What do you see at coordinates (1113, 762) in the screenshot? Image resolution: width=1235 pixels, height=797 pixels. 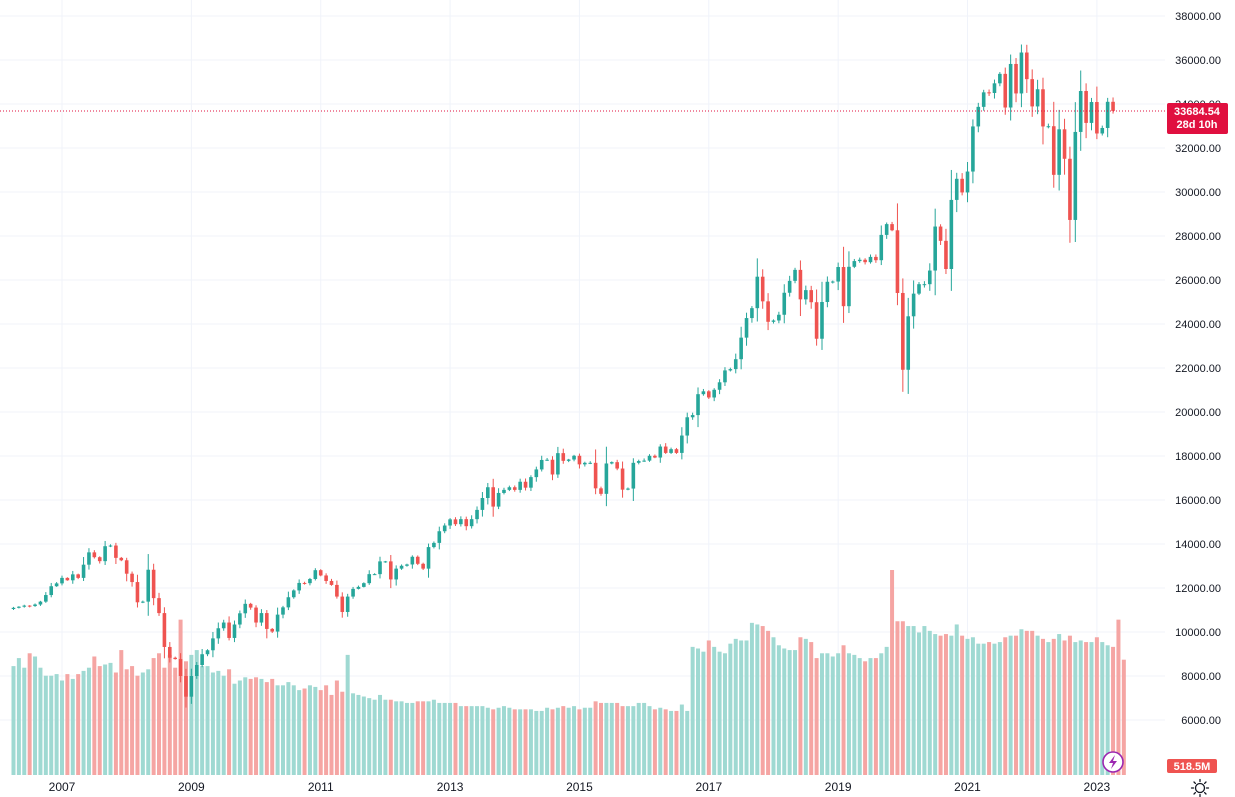 I see `replay-button` at bounding box center [1113, 762].